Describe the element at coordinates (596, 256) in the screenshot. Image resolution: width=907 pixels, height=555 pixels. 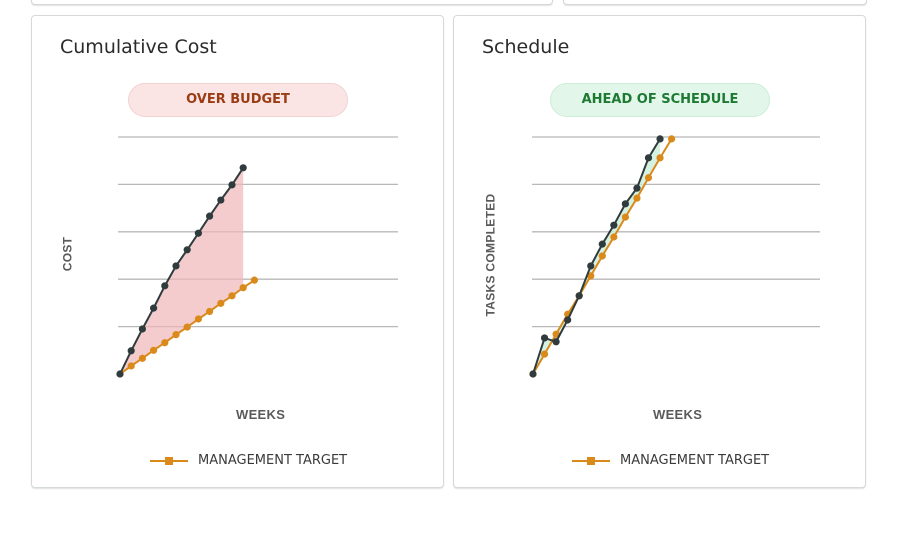
I see `actual-line` at that location.